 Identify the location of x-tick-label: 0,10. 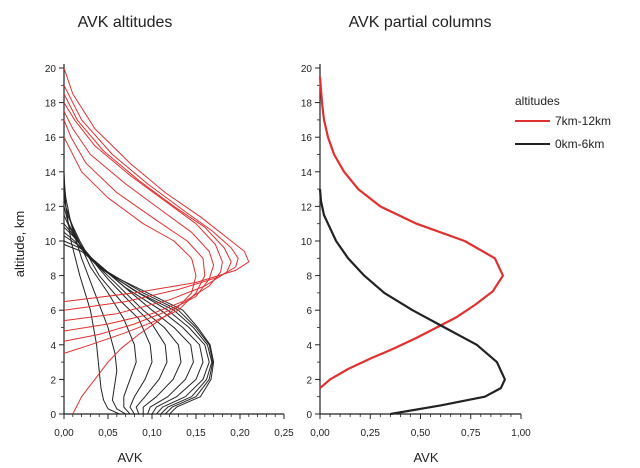
(152, 433).